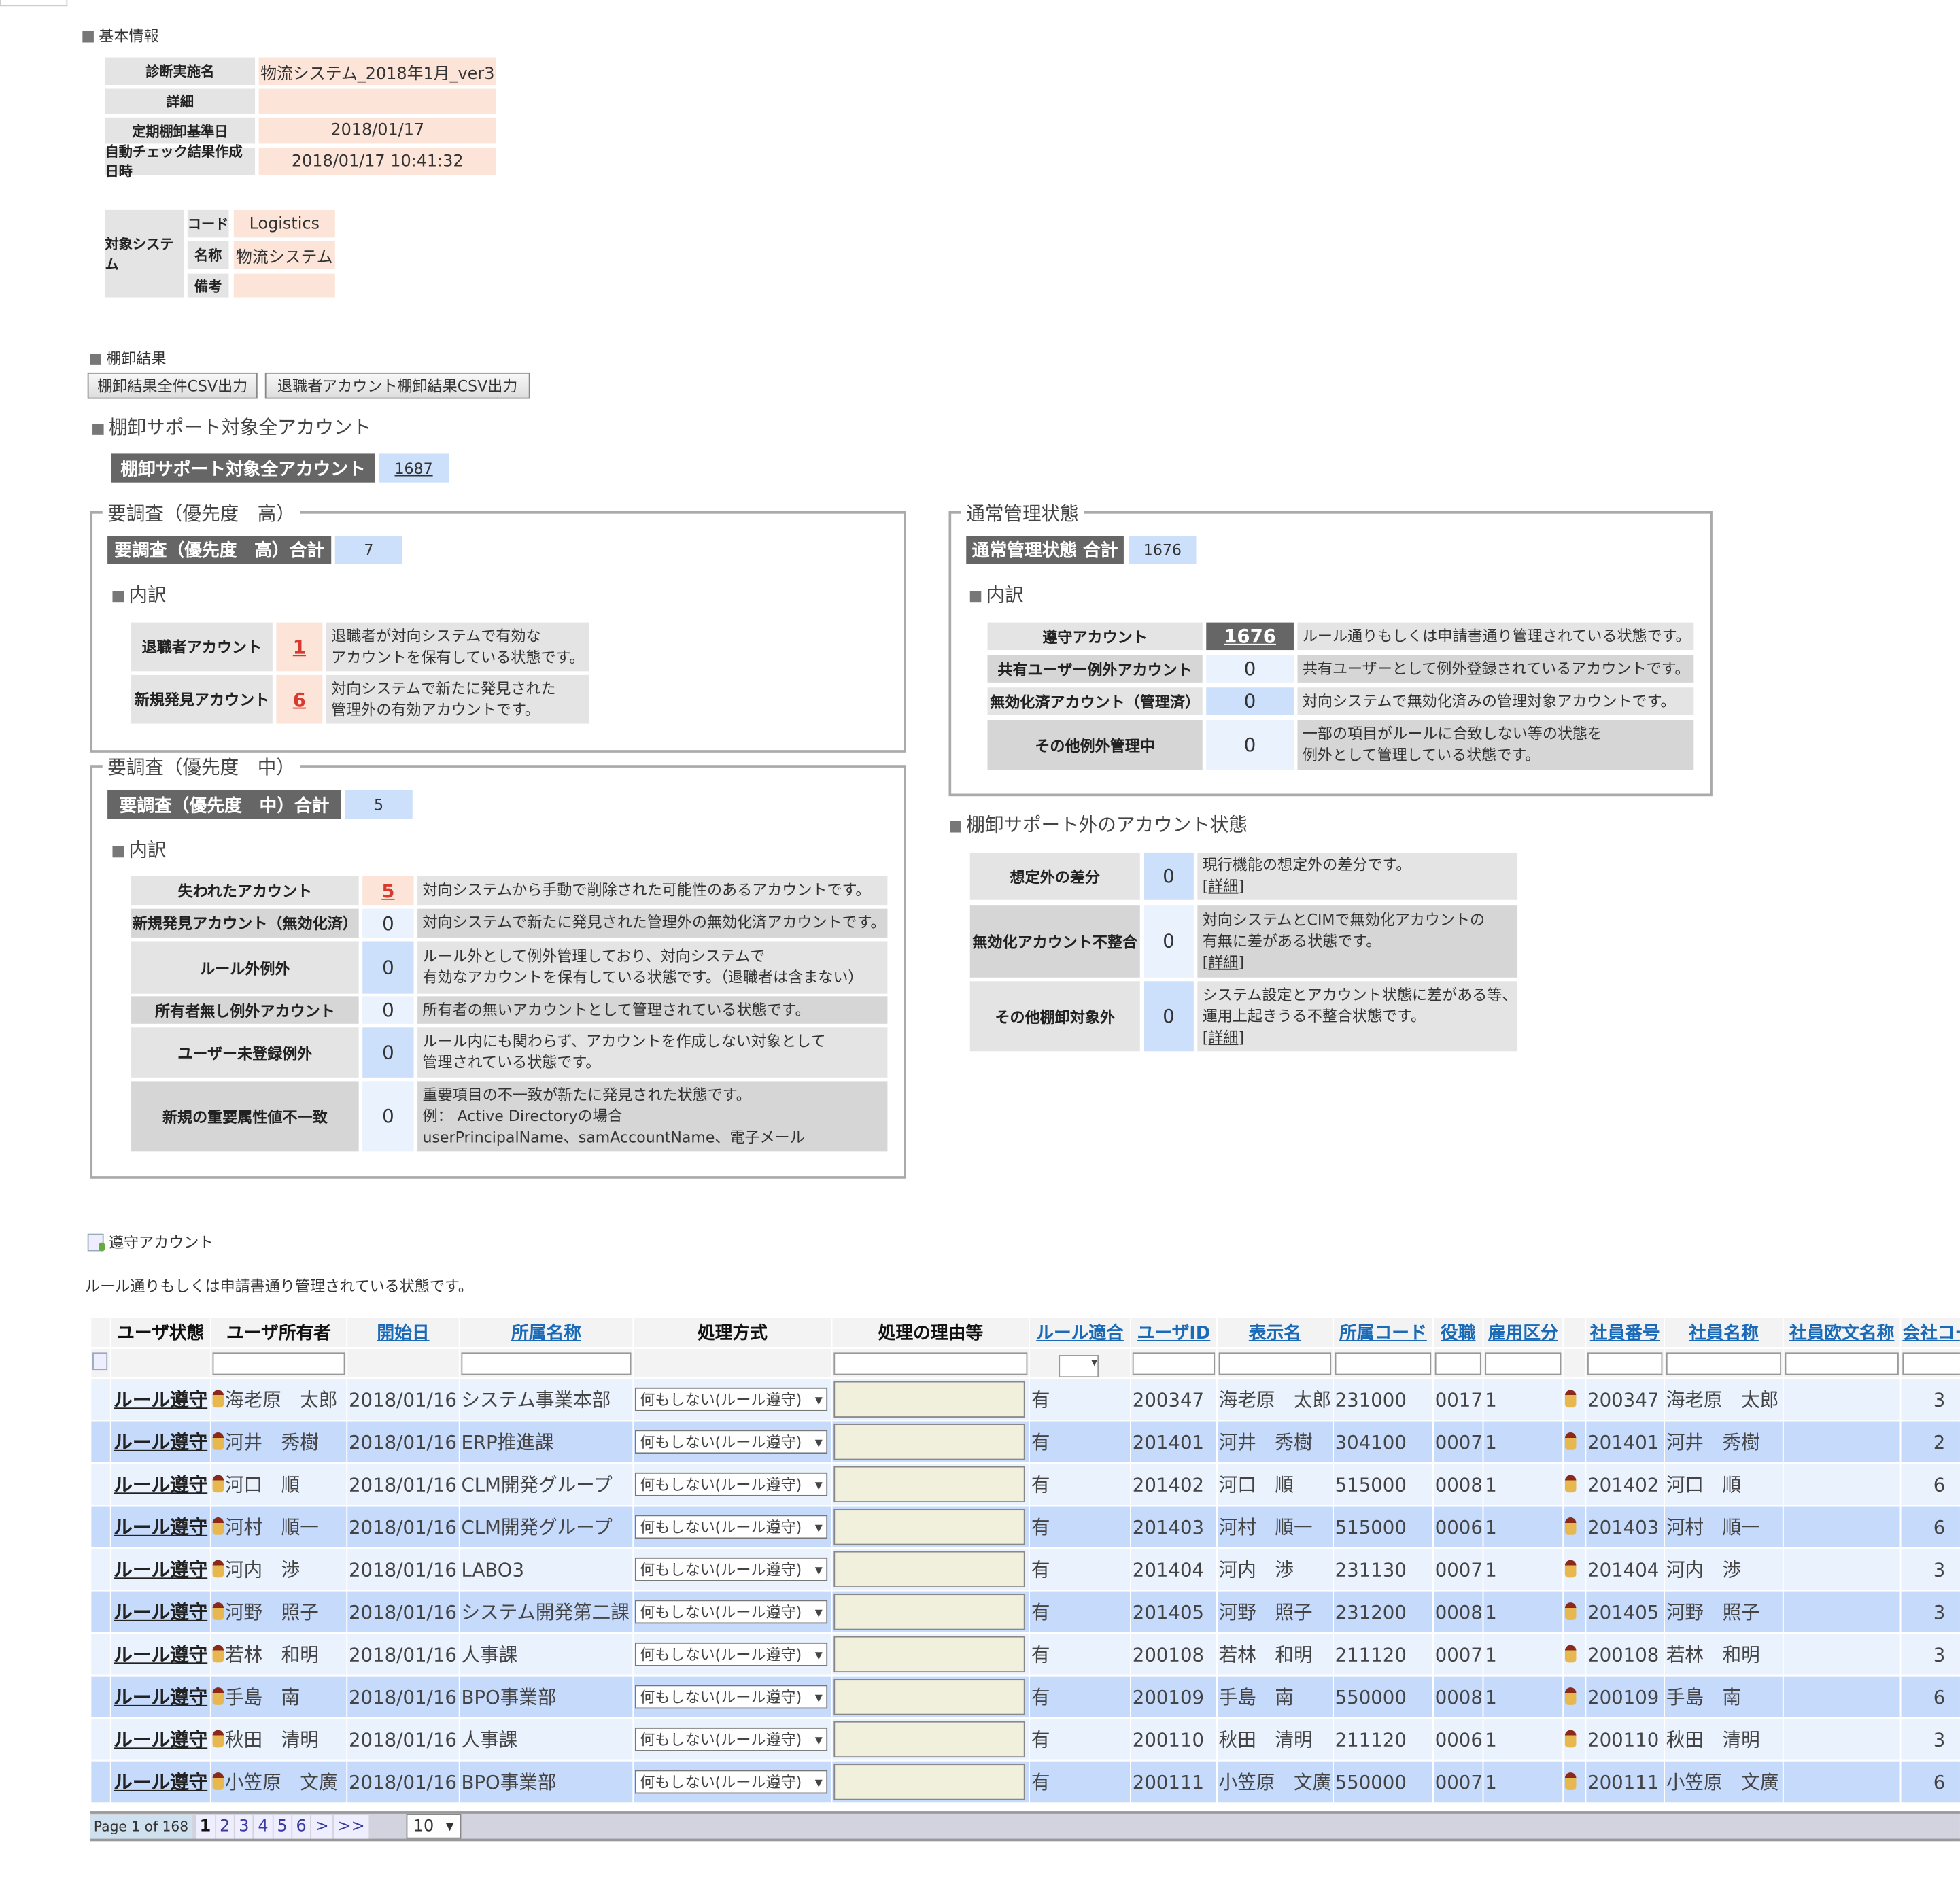  I want to click on rule-filter-select: ▾, so click(1079, 1366).